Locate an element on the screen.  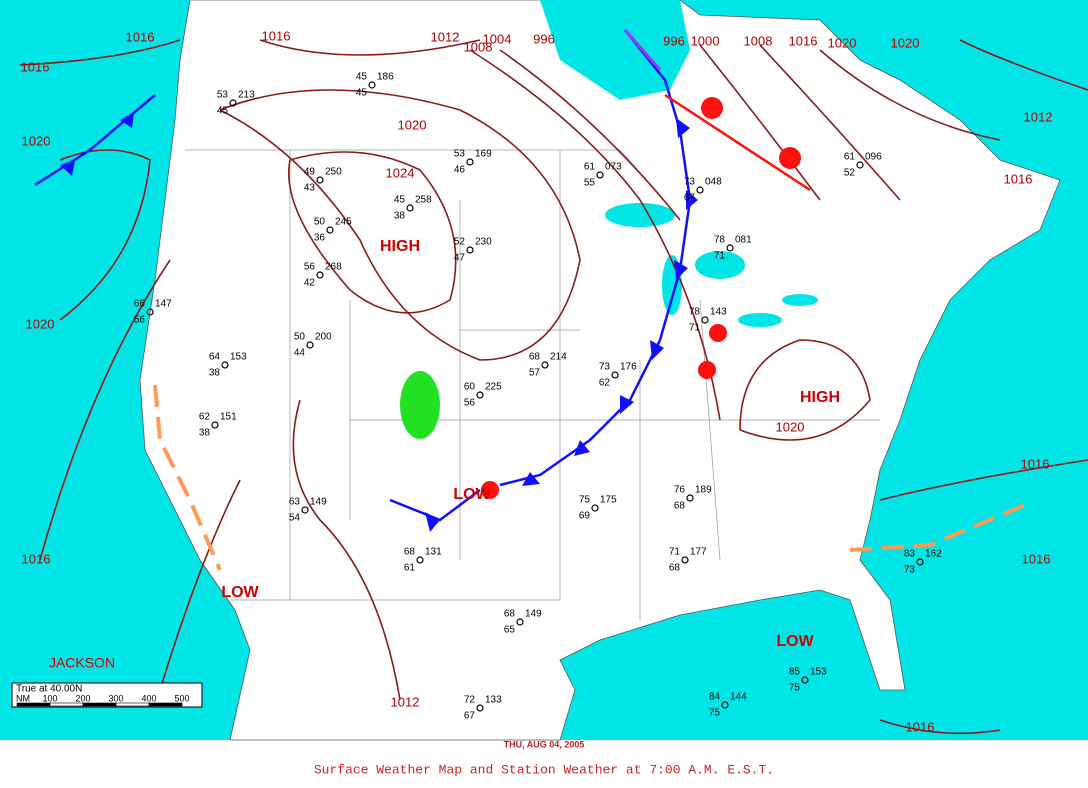
station-dew: 52 is located at coordinates (850, 173).